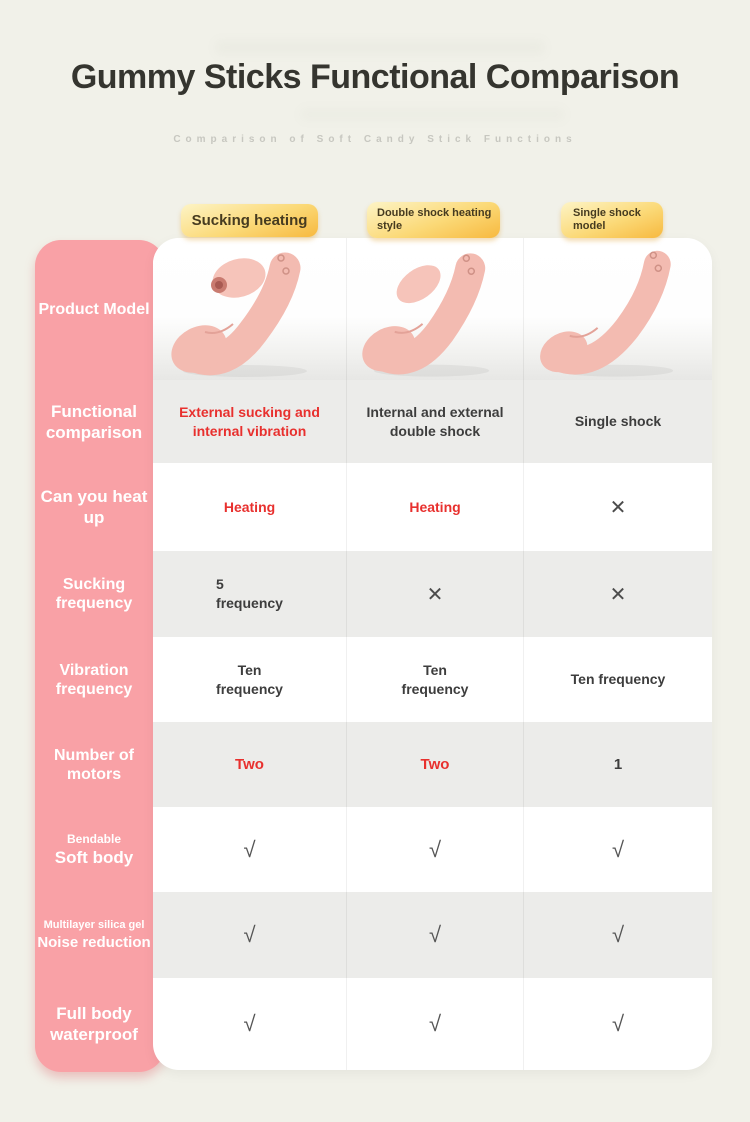  I want to click on cell-heat-col-2: Heating, so click(434, 507).